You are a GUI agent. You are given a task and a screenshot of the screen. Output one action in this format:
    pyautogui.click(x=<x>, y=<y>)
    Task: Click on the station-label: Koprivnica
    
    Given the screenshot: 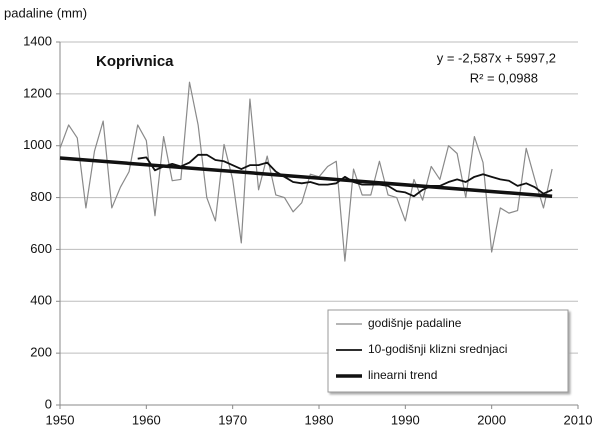 What is the action you would take?
    pyautogui.click(x=135, y=61)
    